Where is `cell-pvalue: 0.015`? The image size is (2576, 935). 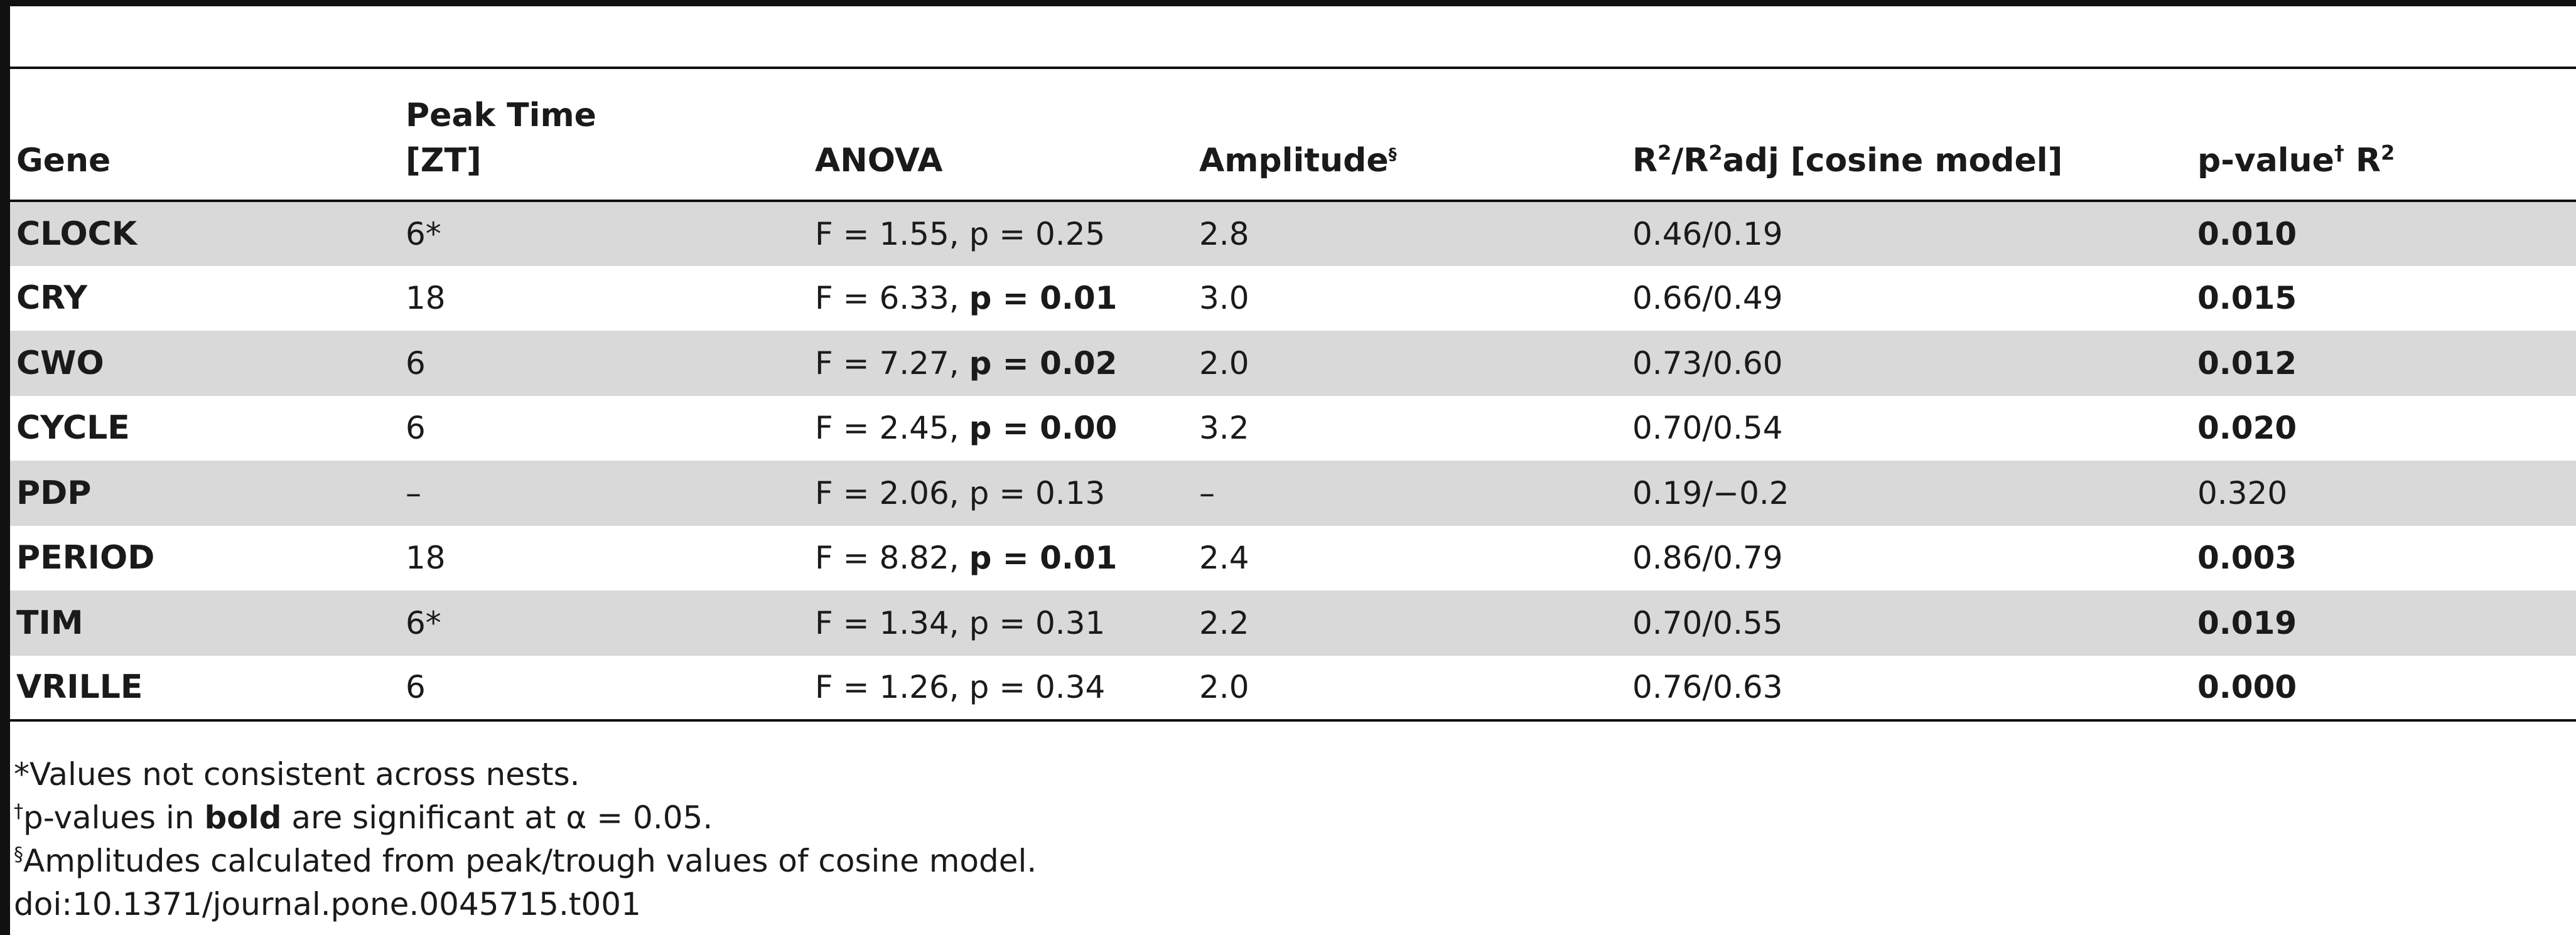
cell-pvalue: 0.015 is located at coordinates (2247, 298).